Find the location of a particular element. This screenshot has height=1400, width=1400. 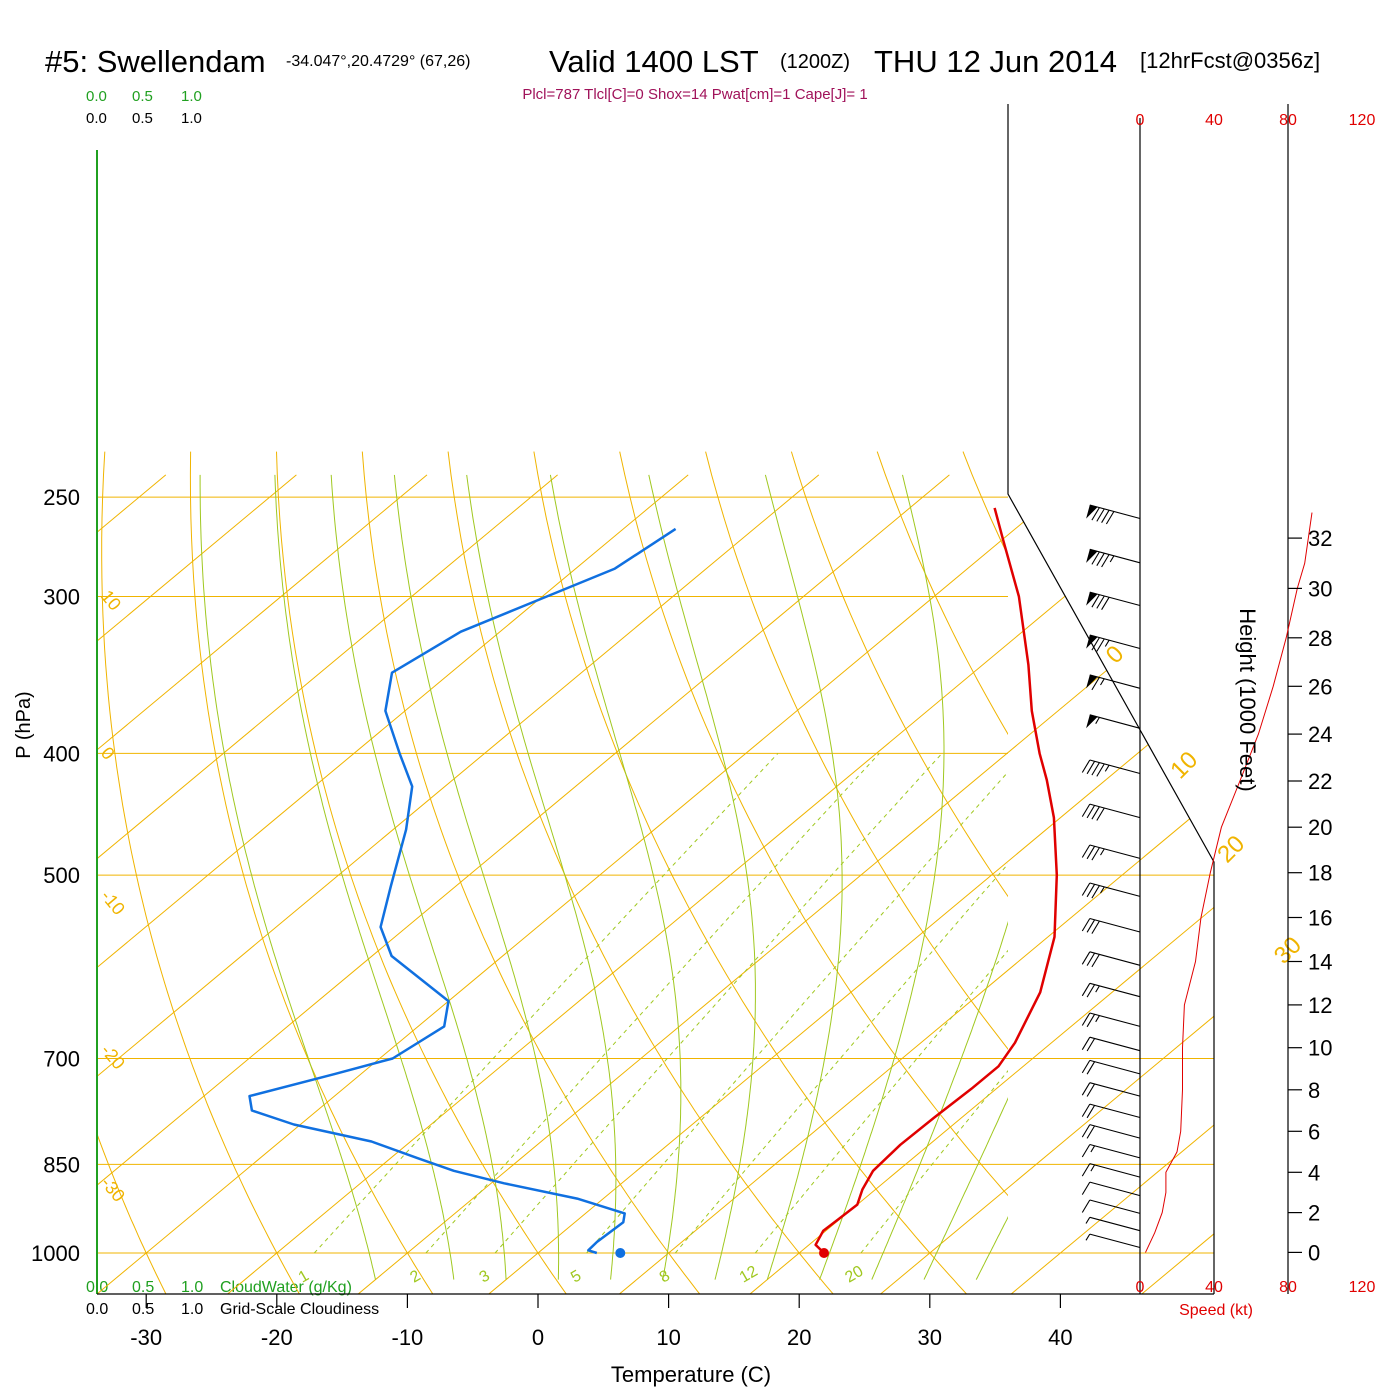

dry-adiabat-label: 10 is located at coordinates (1184, 765).